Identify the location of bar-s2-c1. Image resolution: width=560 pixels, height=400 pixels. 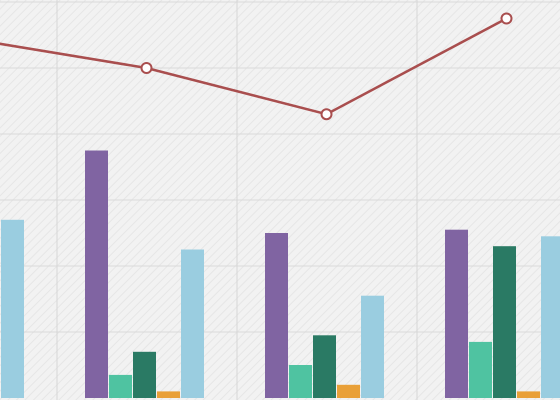
(144, 374).